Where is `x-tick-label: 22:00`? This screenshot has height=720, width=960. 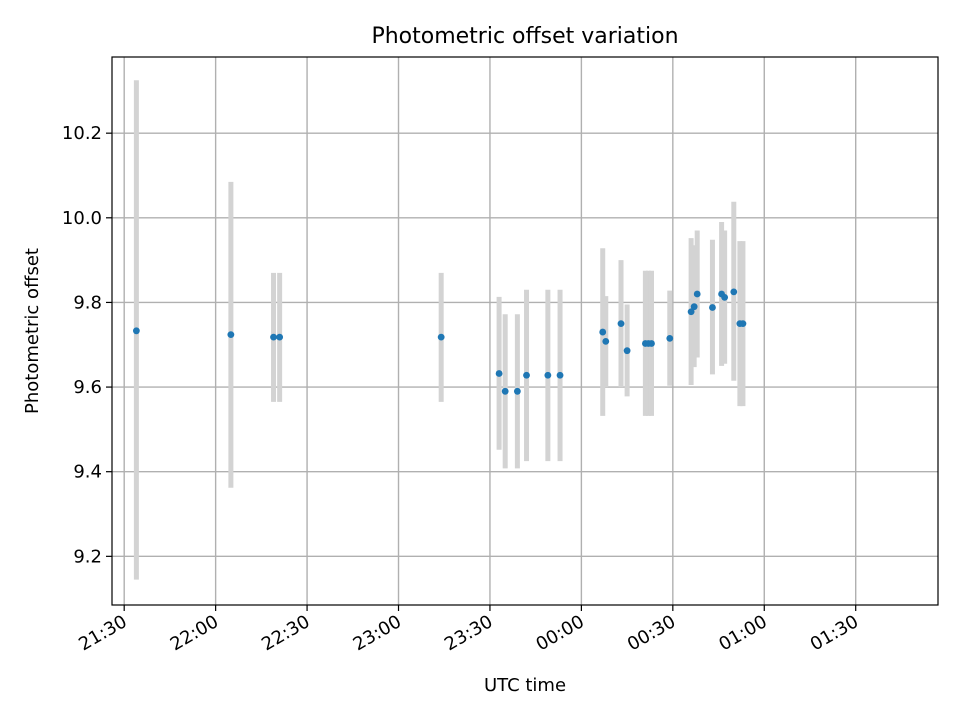 x-tick-label: 22:00 is located at coordinates (194, 633).